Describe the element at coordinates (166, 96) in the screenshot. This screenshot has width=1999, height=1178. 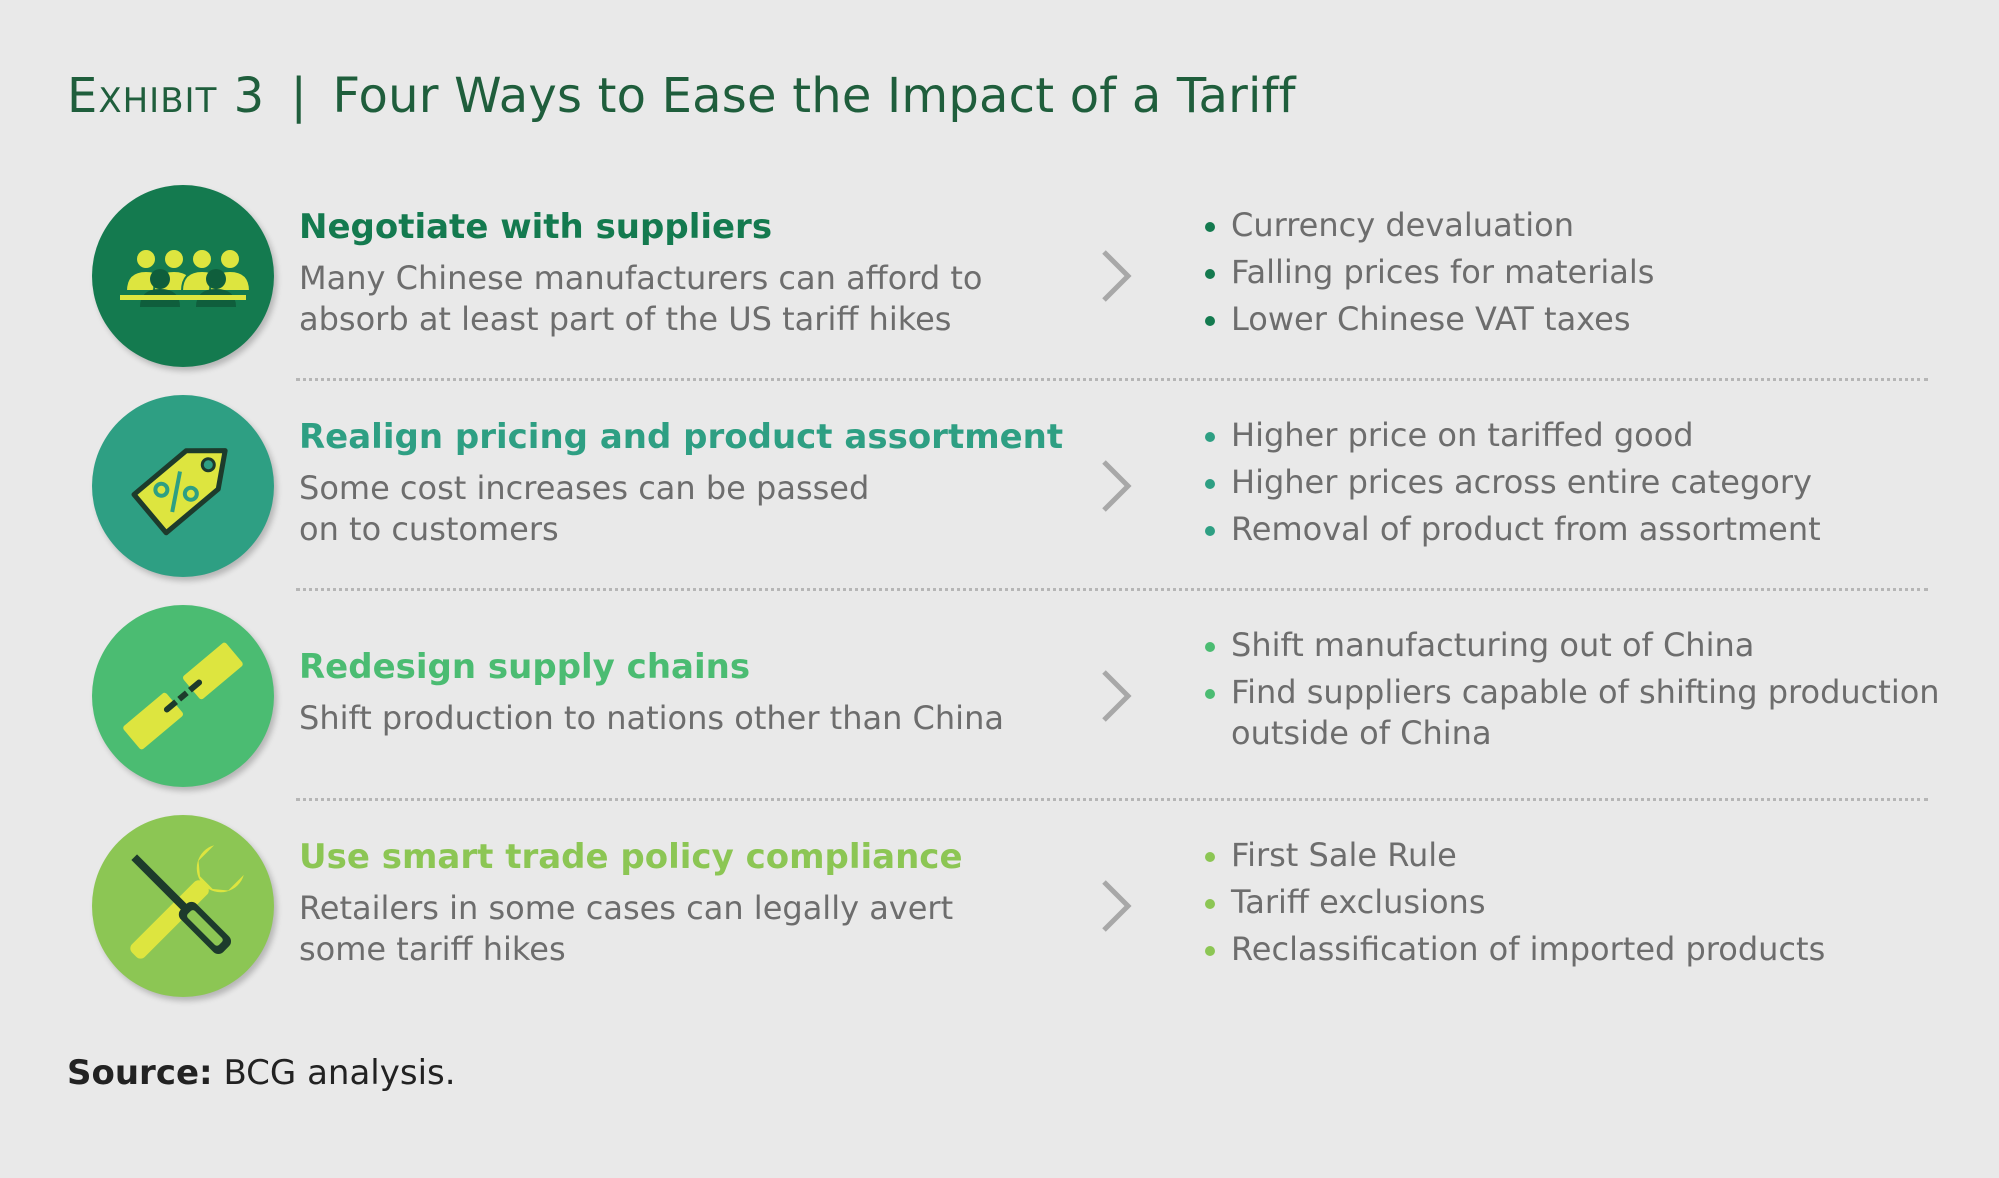
I see `exhibit-number: Exhibit 3` at that location.